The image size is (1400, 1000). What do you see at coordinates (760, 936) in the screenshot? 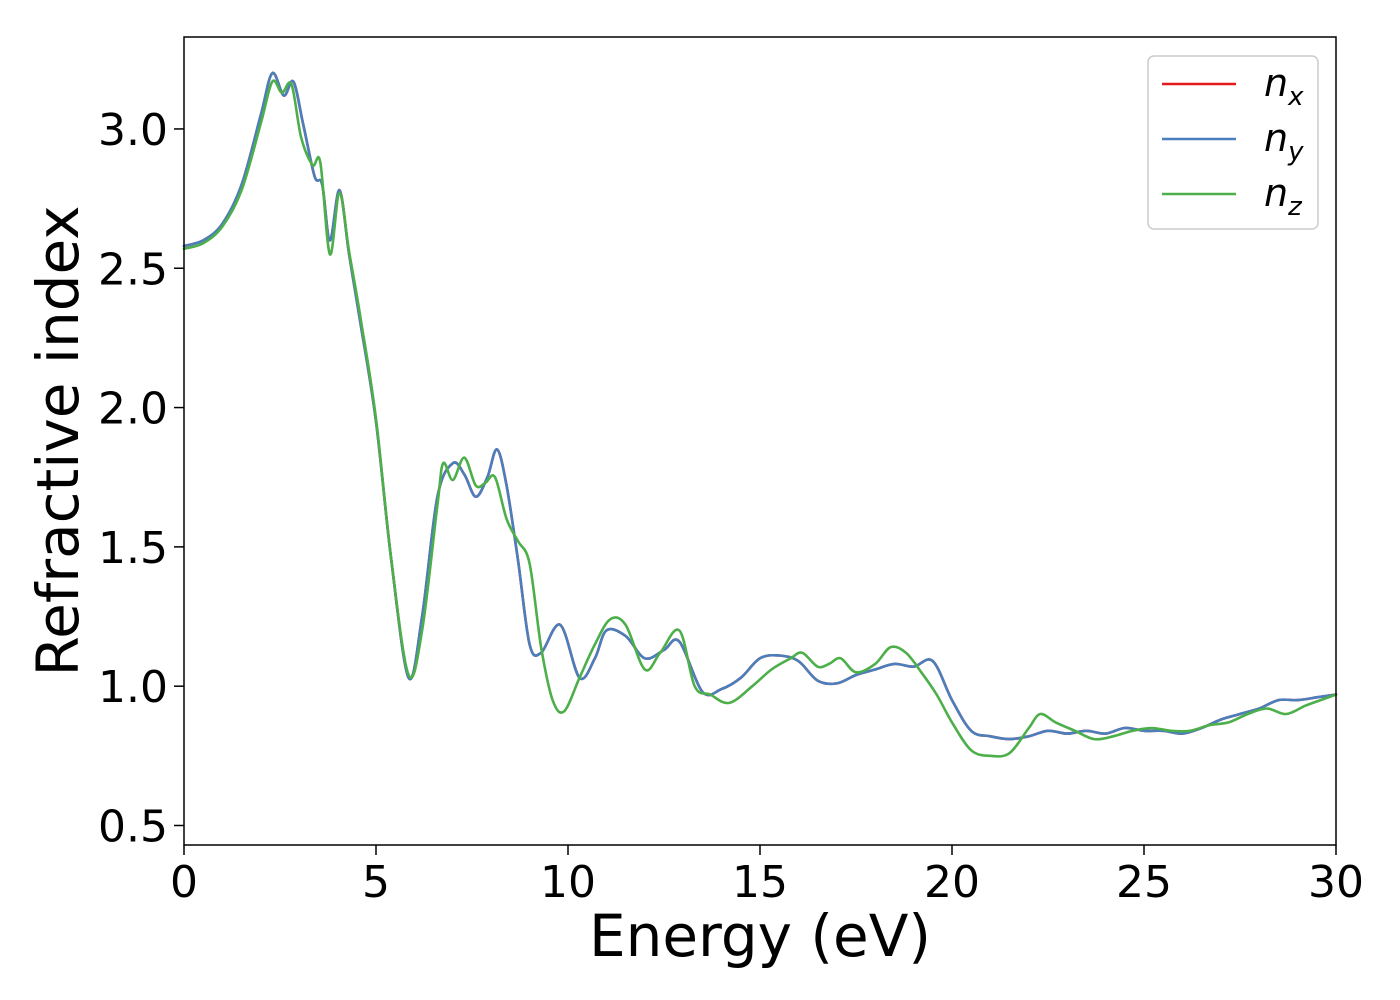
I see `x-axis-label: Energy (eV)` at bounding box center [760, 936].